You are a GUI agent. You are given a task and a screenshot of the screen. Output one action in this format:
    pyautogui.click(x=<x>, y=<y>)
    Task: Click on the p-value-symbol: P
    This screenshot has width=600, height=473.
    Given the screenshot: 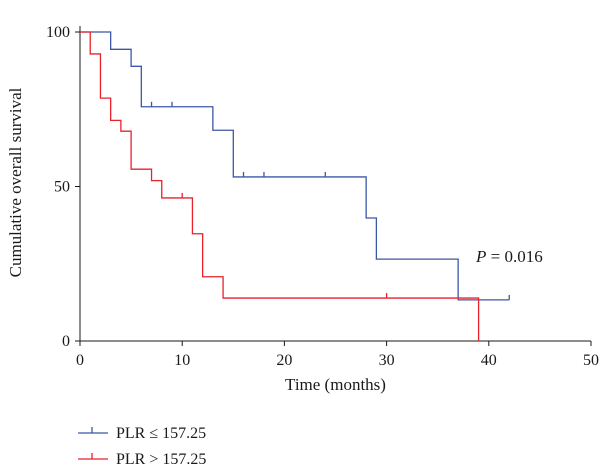 What is the action you would take?
    pyautogui.click(x=480, y=256)
    